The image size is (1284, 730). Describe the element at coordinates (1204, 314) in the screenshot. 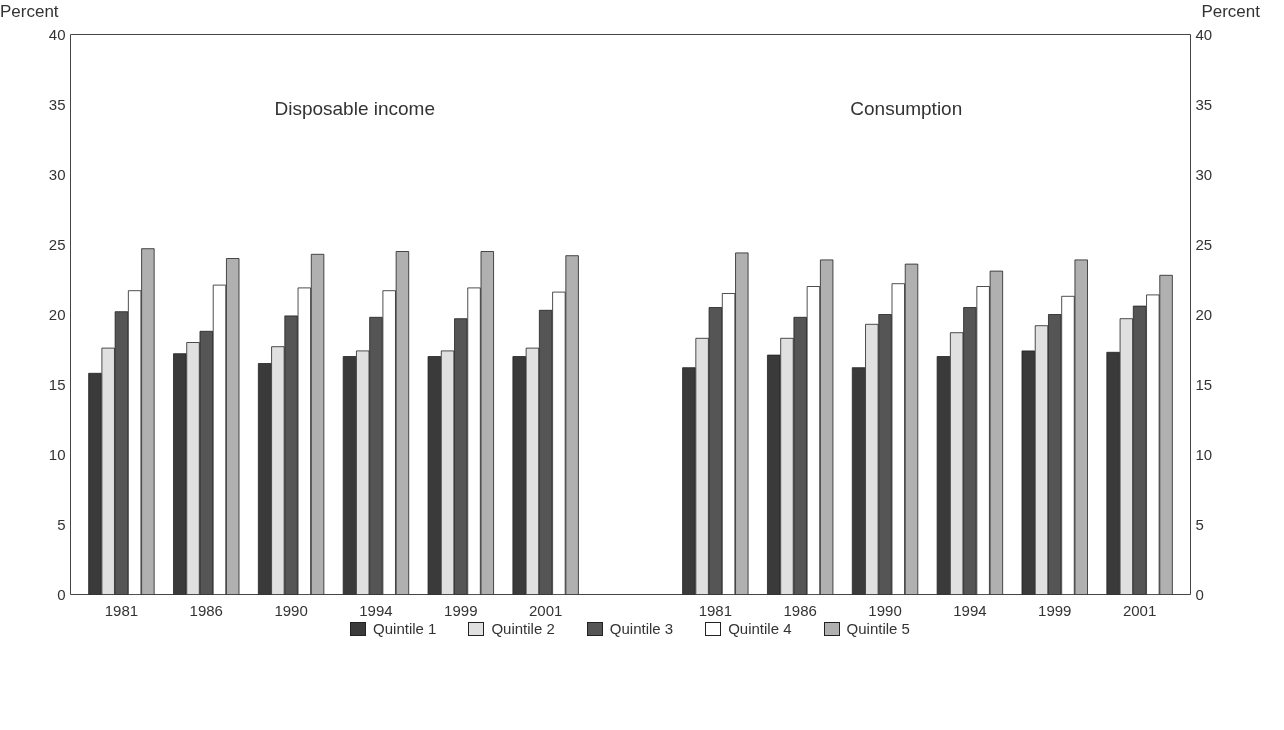

I see `y2-tick-label: 20` at that location.